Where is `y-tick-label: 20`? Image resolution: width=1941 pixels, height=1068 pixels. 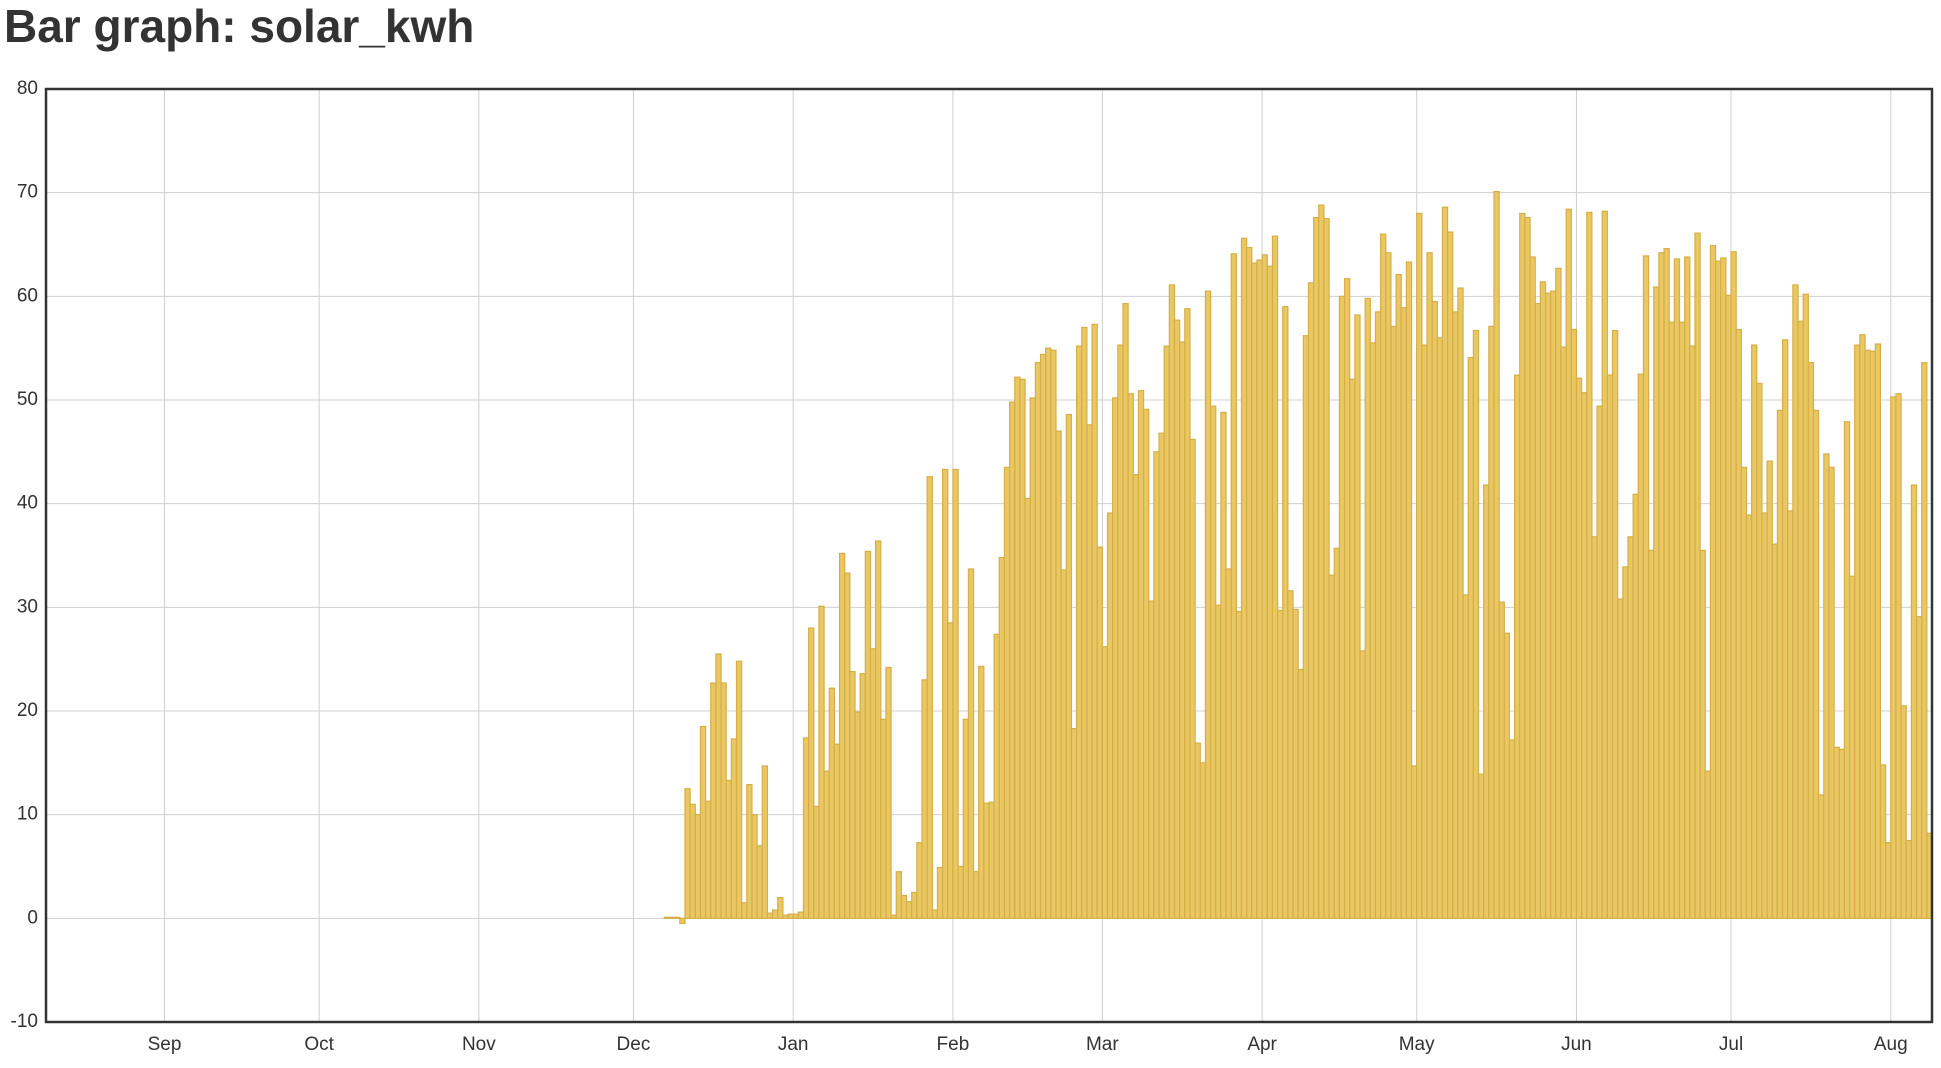 y-tick-label: 20 is located at coordinates (27, 710).